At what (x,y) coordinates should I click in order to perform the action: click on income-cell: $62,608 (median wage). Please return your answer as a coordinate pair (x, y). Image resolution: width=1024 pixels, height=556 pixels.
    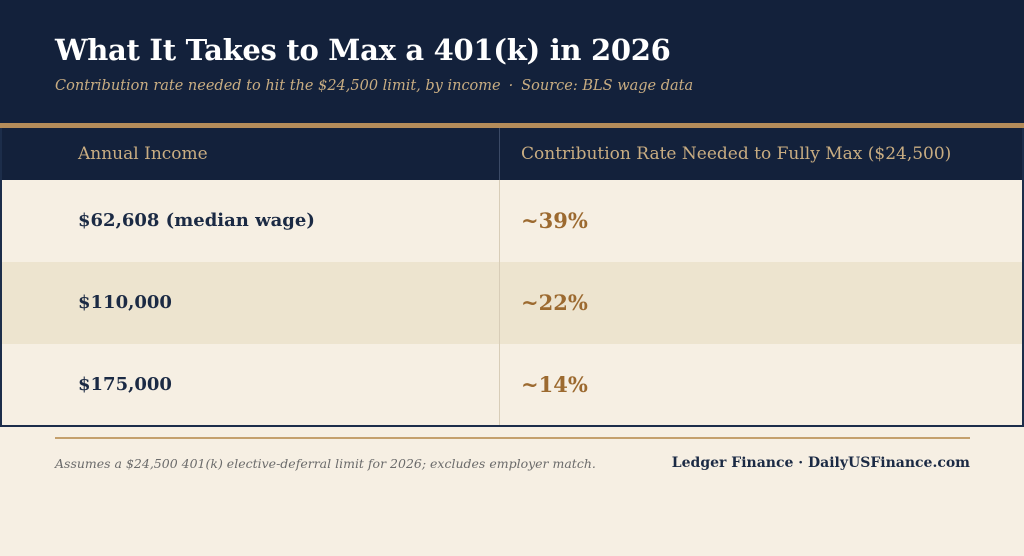
    Looking at the image, I should click on (196, 220).